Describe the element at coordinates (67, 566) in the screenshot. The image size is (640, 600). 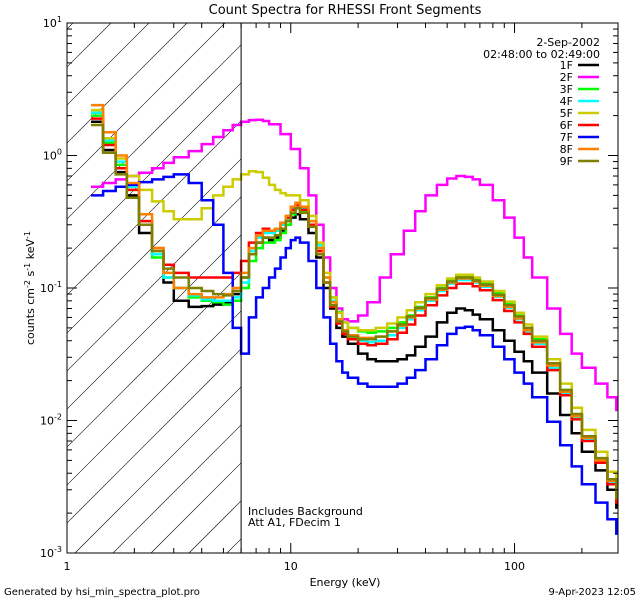
I see `x-tick-label: 1` at that location.